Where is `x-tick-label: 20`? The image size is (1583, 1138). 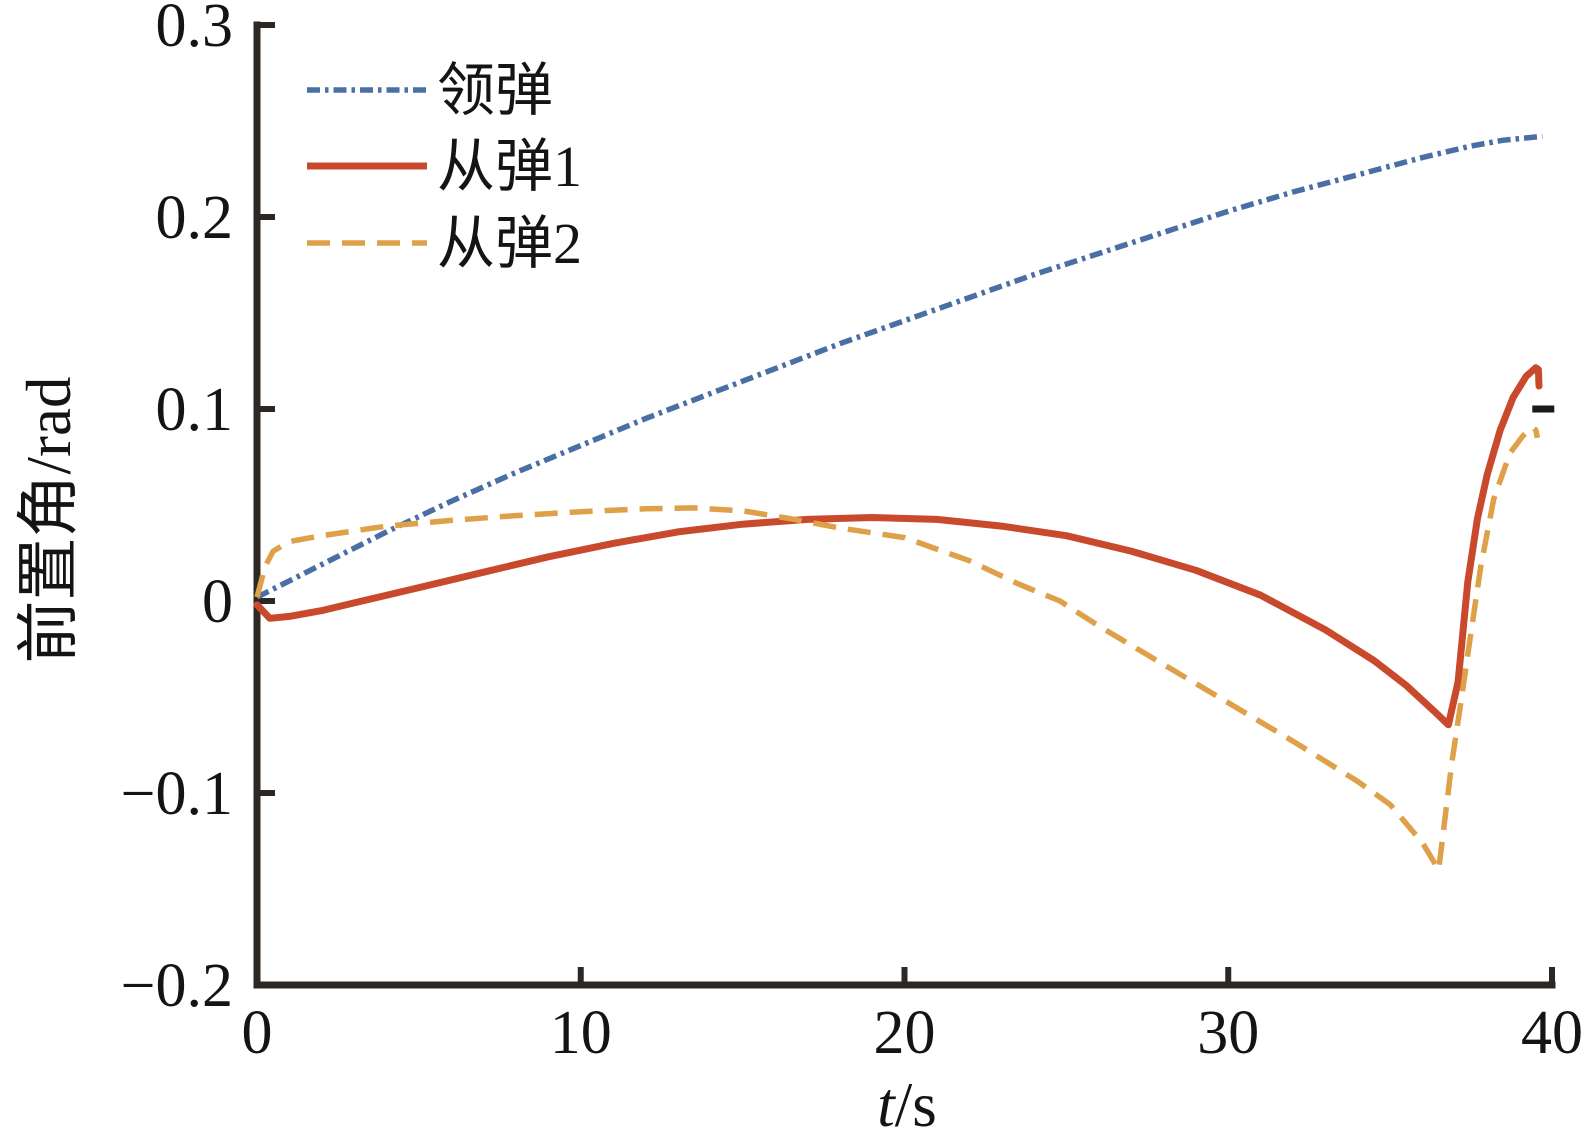
x-tick-label: 20 is located at coordinates (905, 1033).